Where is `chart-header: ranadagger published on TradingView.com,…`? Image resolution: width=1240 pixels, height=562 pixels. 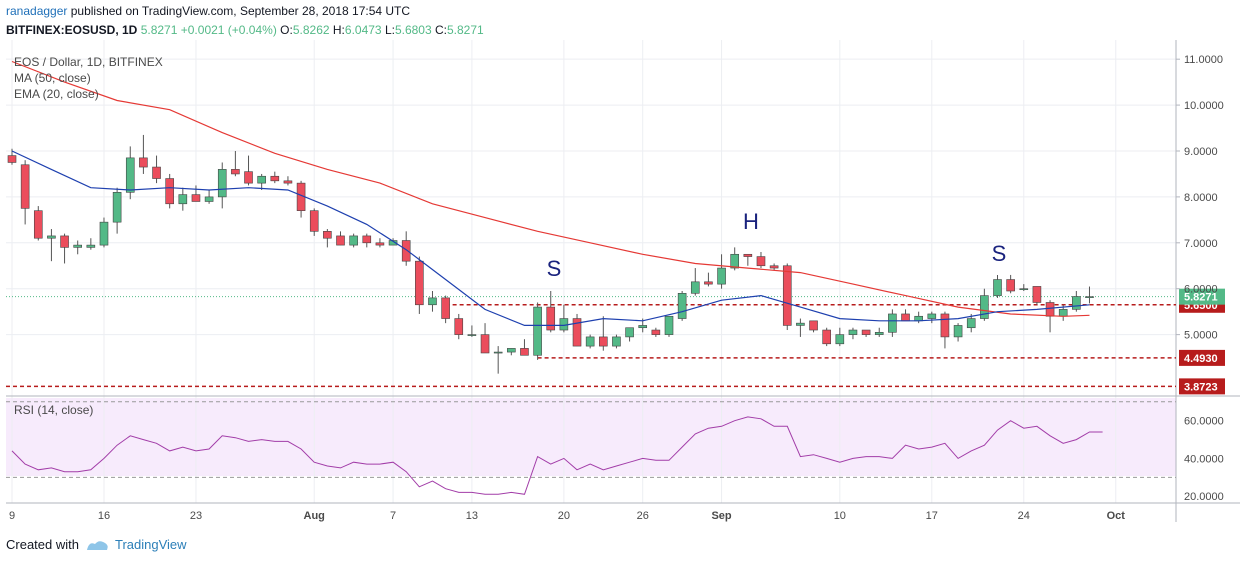 chart-header: ranadagger published on TradingView.com,… is located at coordinates (208, 11).